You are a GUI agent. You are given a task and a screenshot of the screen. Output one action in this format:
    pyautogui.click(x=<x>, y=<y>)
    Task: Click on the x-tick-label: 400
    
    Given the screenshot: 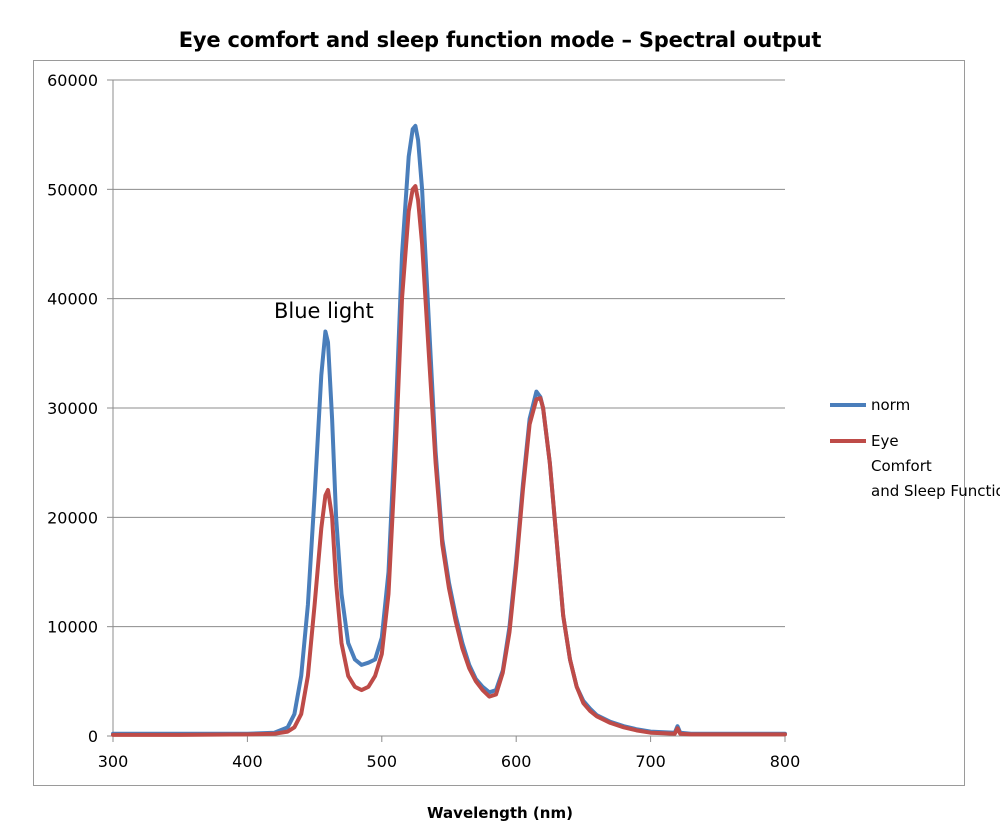 What is the action you would take?
    pyautogui.click(x=247, y=761)
    